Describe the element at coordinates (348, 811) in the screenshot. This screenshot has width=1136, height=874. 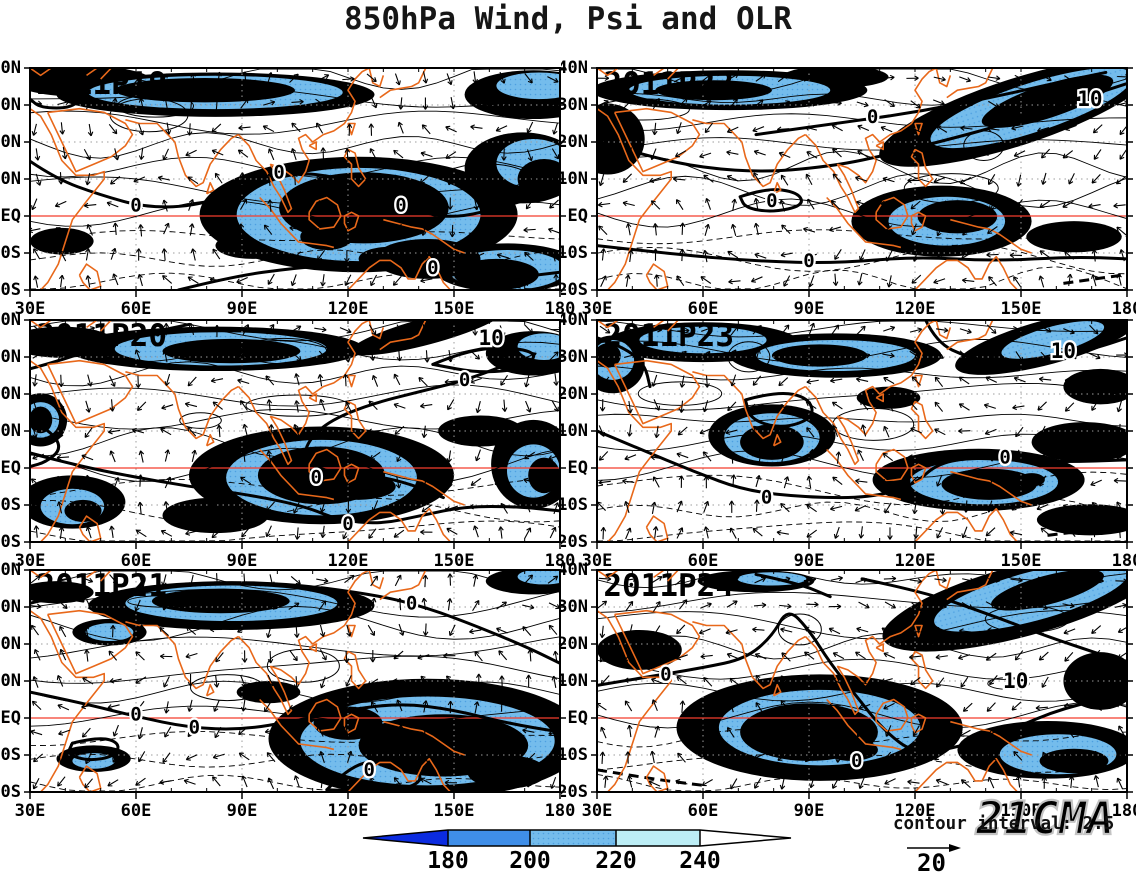
I see `x-tick-label: 120E` at that location.